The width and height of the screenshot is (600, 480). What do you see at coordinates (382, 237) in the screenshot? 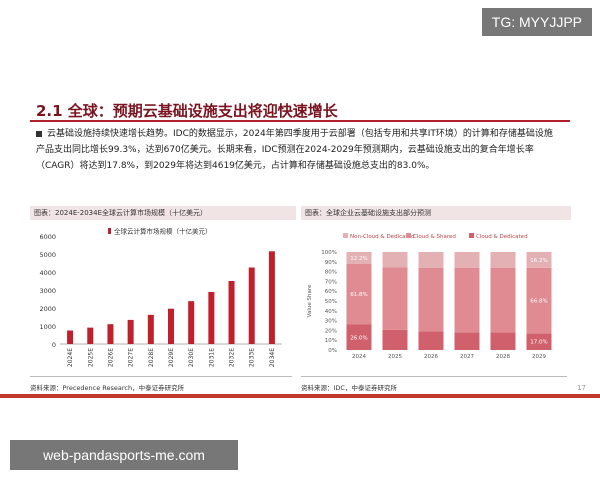
I see `legend-label: Non-Cloud & Dedicated` at bounding box center [382, 237].